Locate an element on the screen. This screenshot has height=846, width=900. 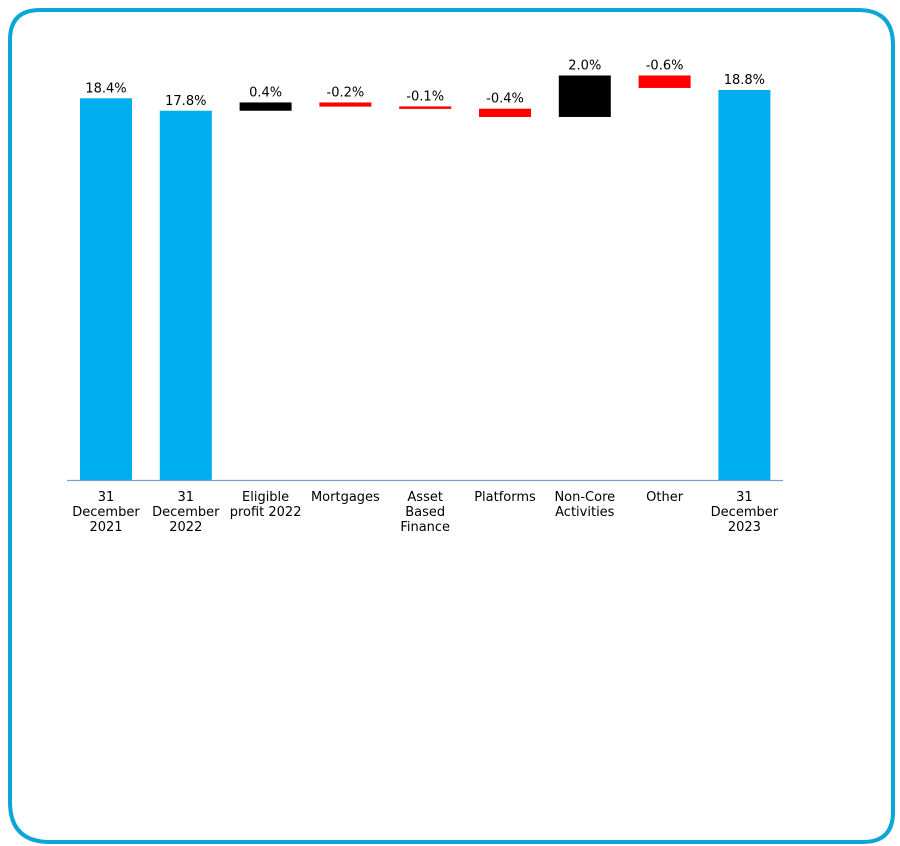
category-label-2: 31 December 2022 is located at coordinates (186, 512).